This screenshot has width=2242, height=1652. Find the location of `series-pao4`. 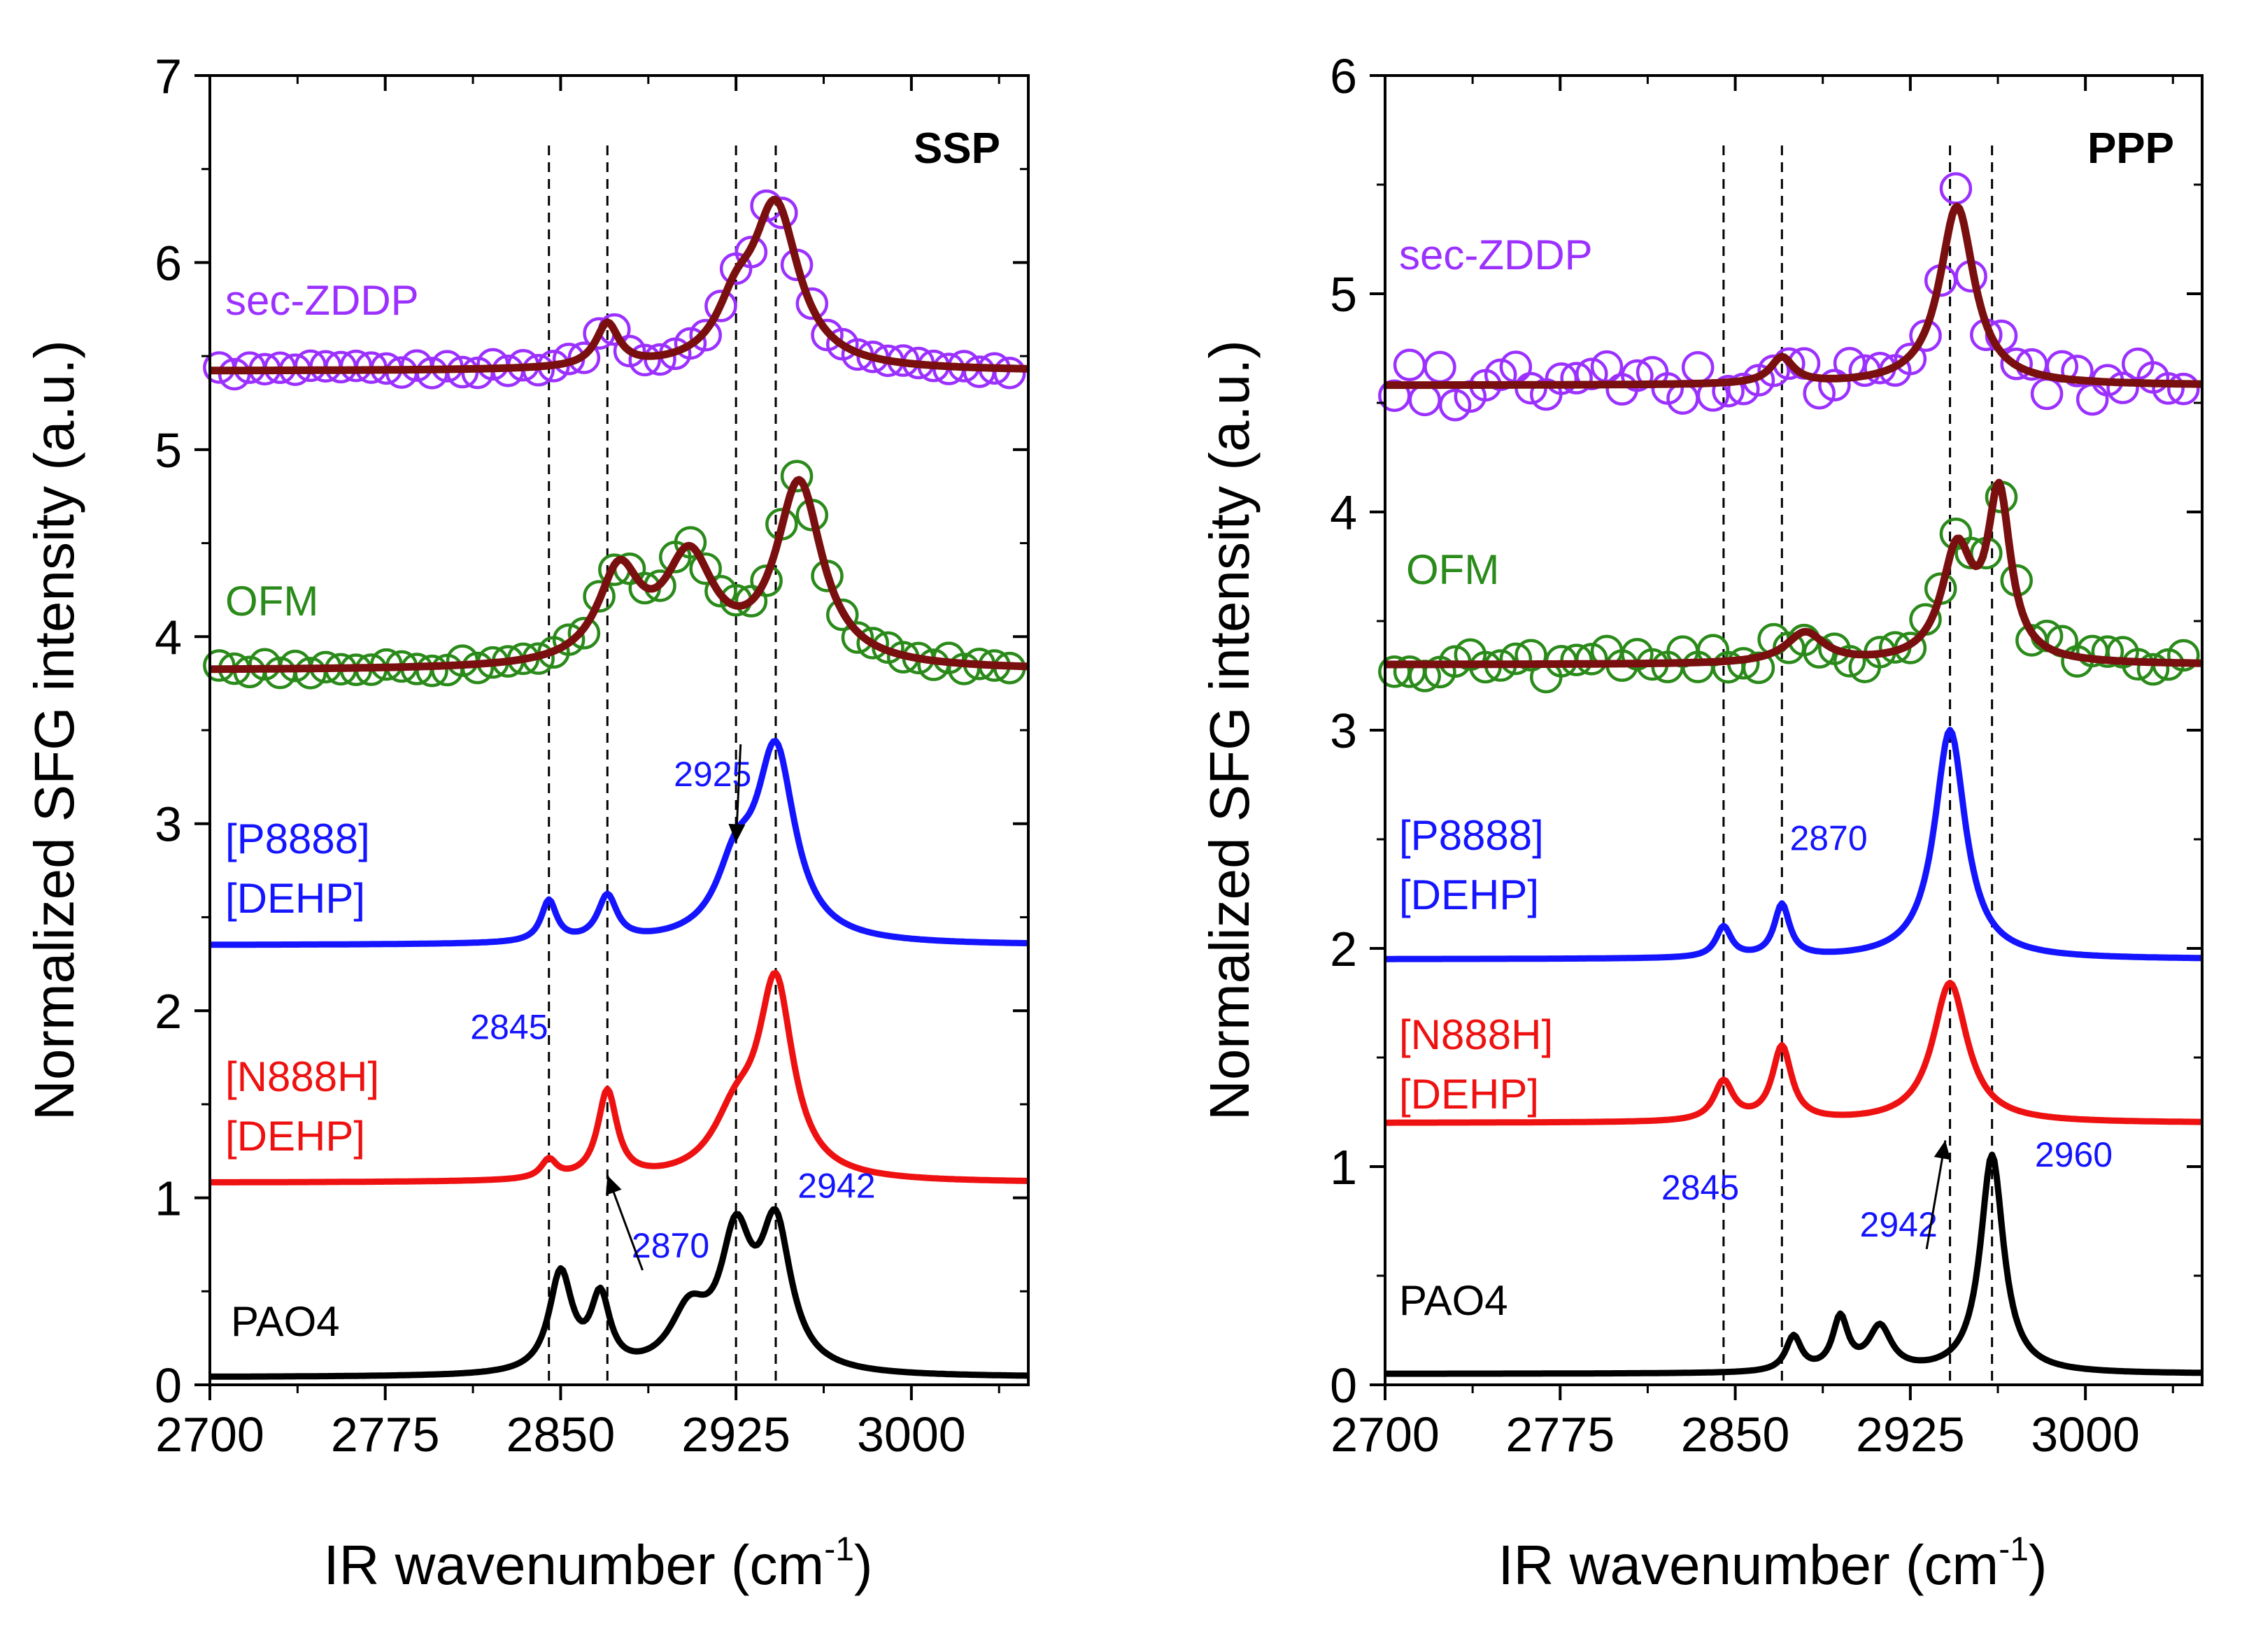

series-pao4 is located at coordinates (1794, 1264).